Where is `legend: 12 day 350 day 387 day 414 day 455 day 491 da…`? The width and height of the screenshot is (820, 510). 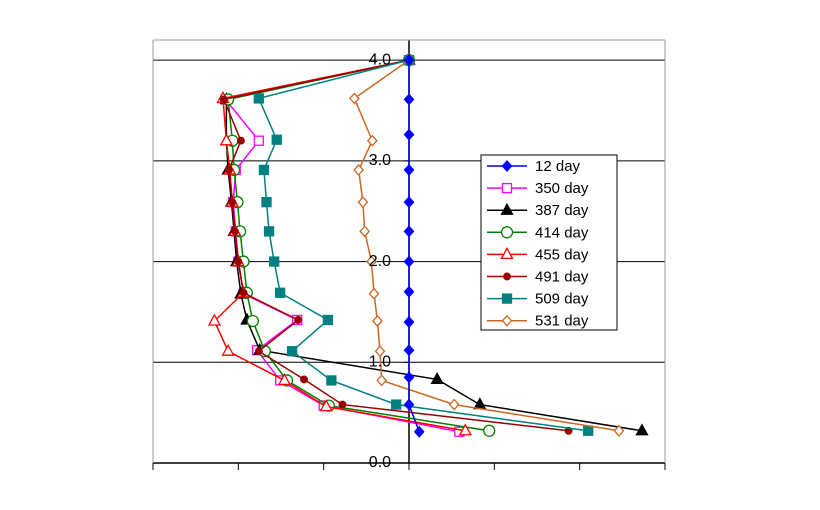
legend: 12 day 350 day 387 day 414 day 455 day 491 da… is located at coordinates (538, 244).